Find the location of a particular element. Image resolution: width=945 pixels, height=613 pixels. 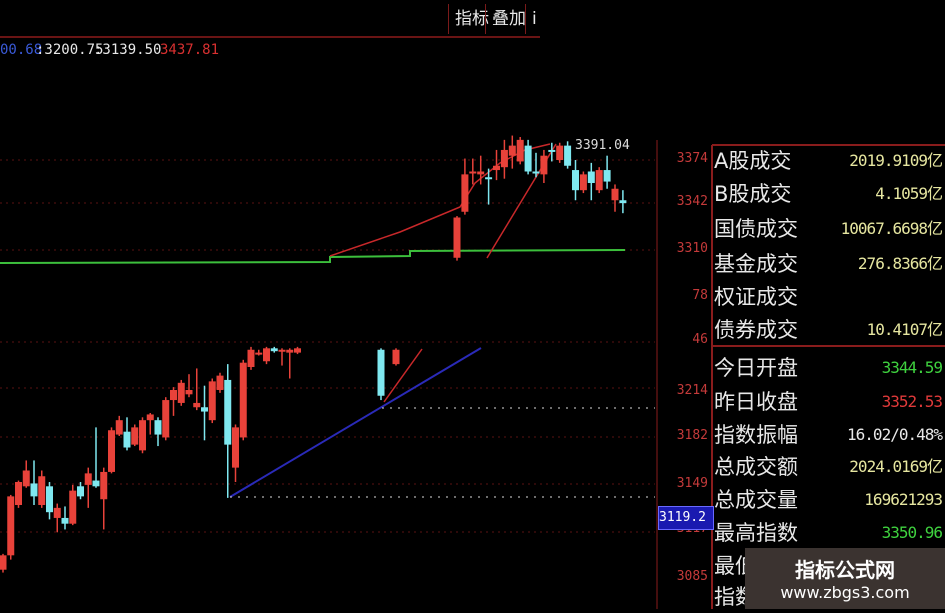

info-row: 最高指数 3350.96 is located at coordinates (828, 533).